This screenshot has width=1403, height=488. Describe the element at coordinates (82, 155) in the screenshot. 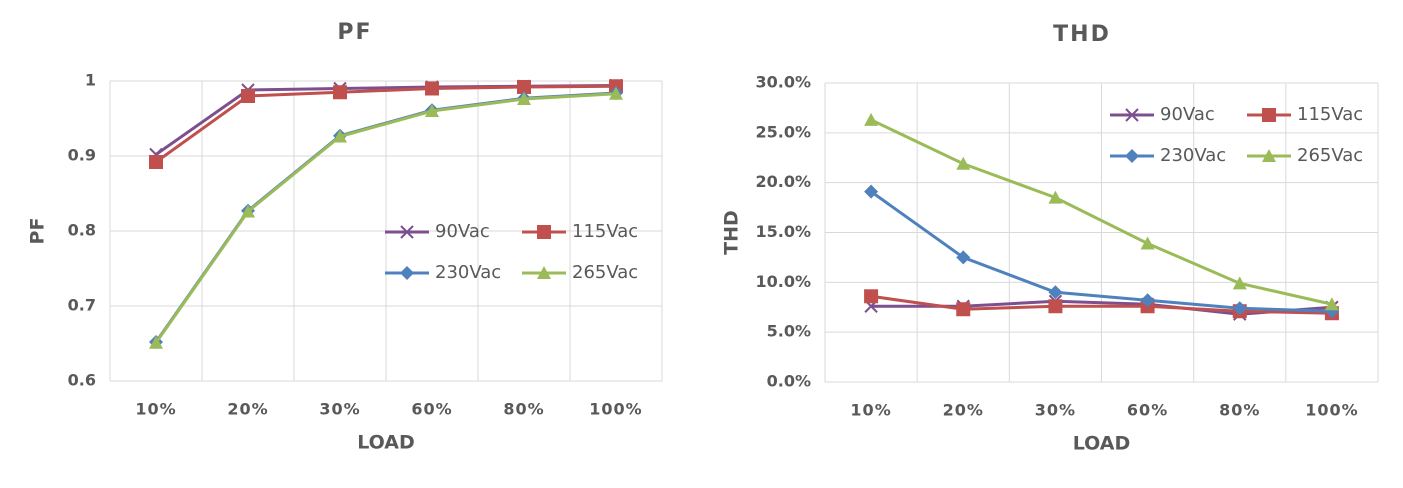

I see `y-tick-label: 0.9` at that location.